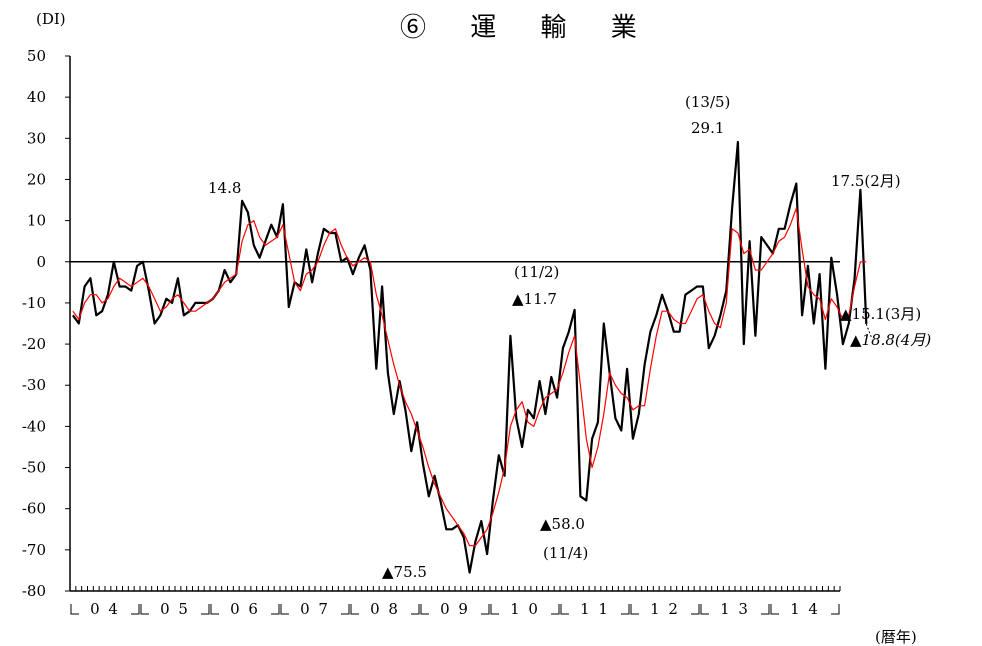  What do you see at coordinates (34, 509) in the screenshot?
I see `y-tick-label: -60` at bounding box center [34, 509].